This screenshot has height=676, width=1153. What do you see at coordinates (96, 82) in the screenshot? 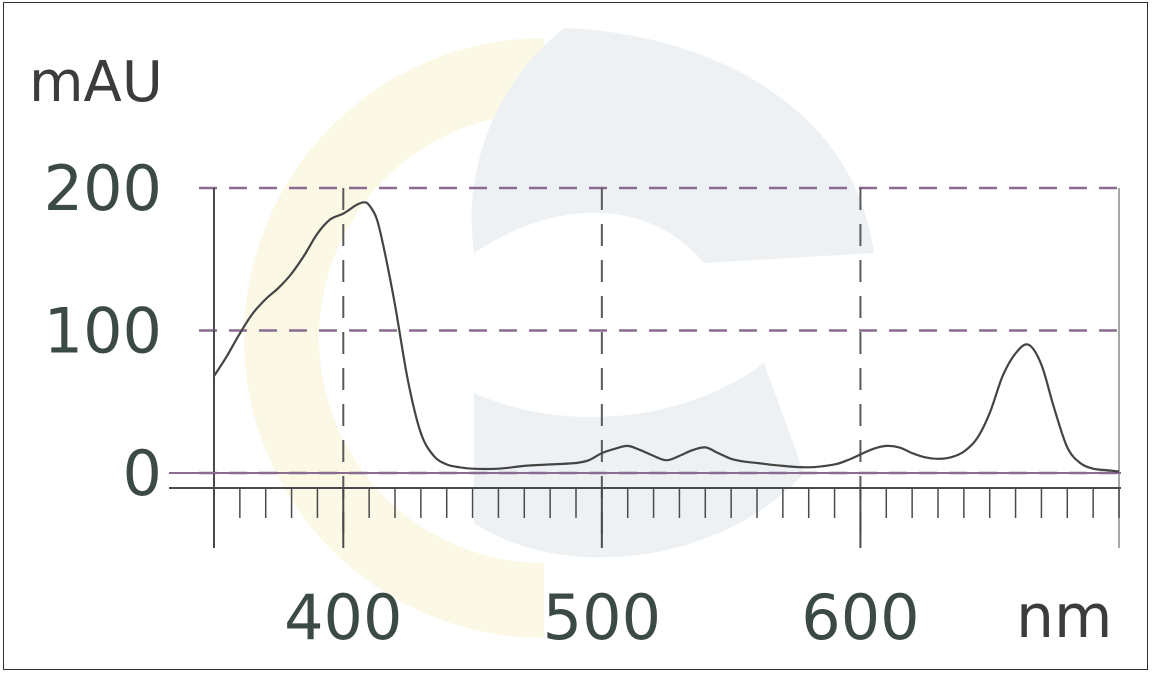
I see `y-axis-label: mAU` at bounding box center [96, 82].